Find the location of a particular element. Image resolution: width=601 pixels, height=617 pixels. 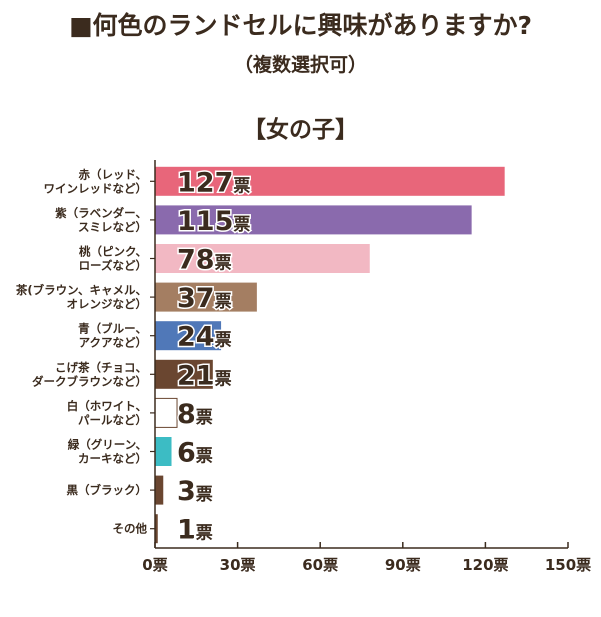

group-label: 【女の子】 is located at coordinates (300, 130).